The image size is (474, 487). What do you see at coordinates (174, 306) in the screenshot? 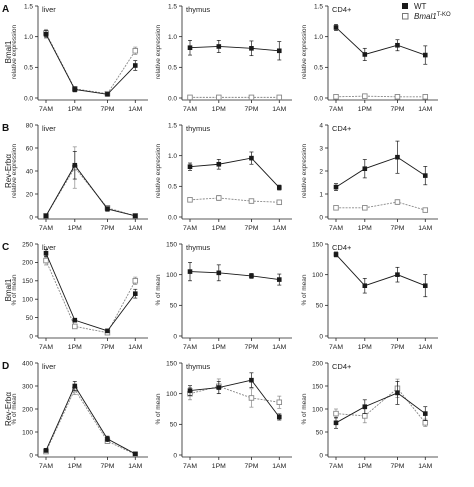
I see `y-tick-label: 50` at bounding box center [174, 306].